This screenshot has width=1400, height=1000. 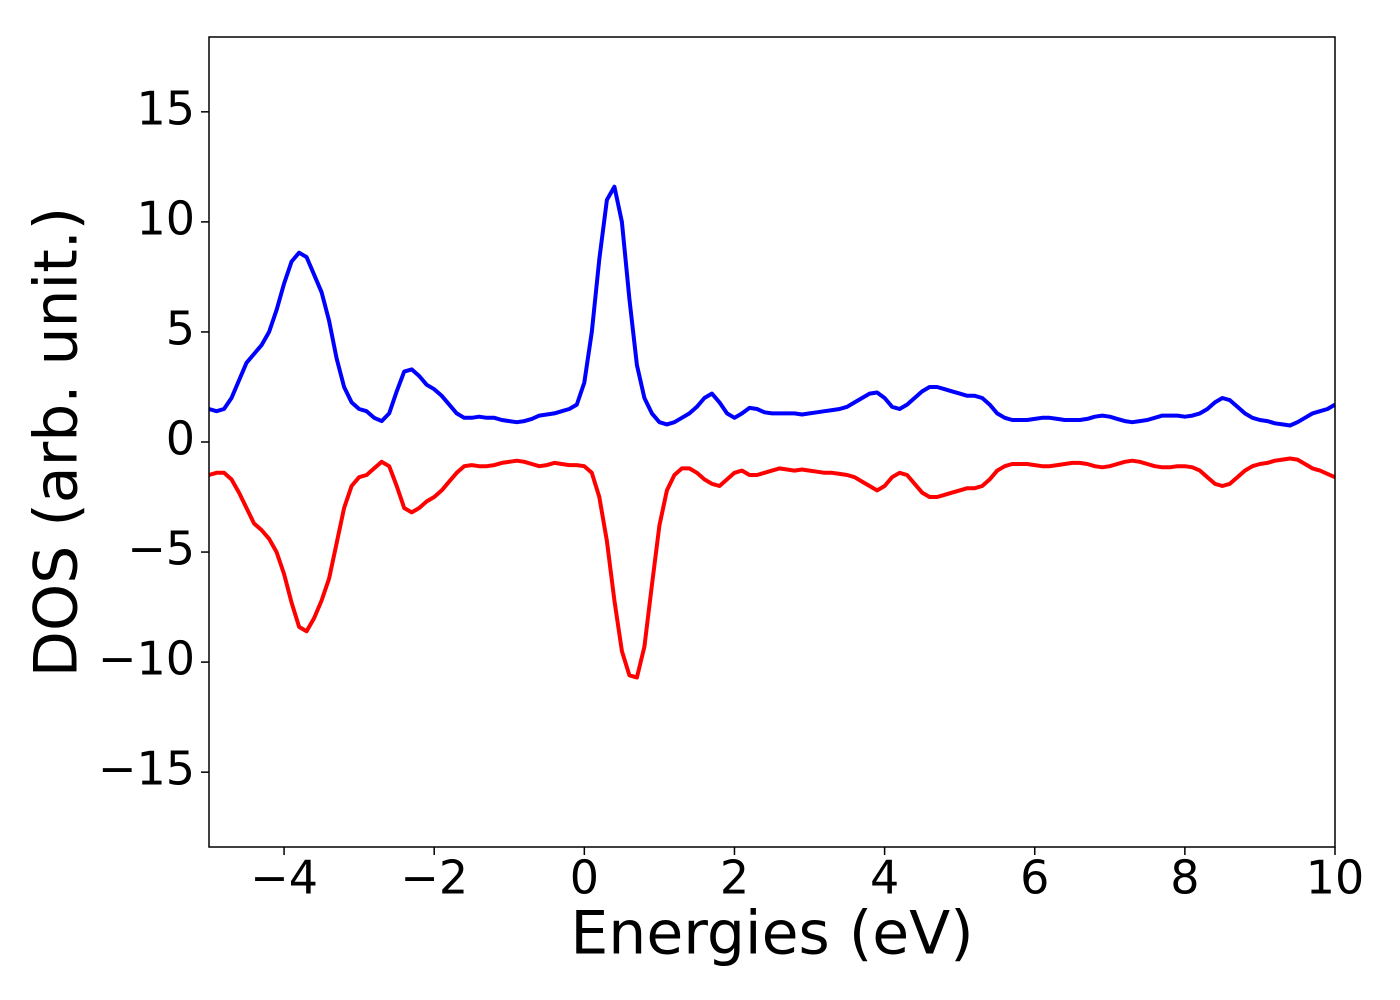 What do you see at coordinates (165, 108) in the screenshot?
I see `y-tick-label: 15` at bounding box center [165, 108].